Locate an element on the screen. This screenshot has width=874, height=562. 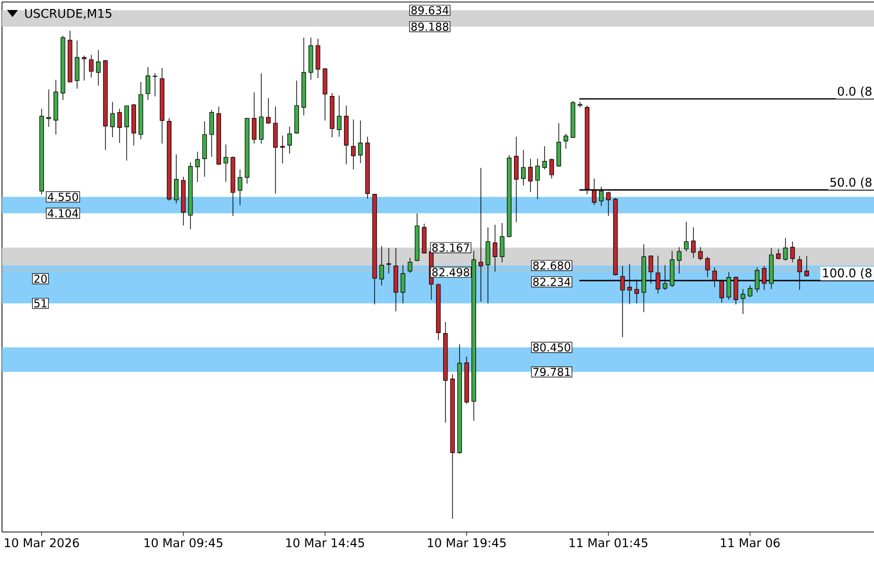
y-tick-label: 79.781 is located at coordinates (551, 372).